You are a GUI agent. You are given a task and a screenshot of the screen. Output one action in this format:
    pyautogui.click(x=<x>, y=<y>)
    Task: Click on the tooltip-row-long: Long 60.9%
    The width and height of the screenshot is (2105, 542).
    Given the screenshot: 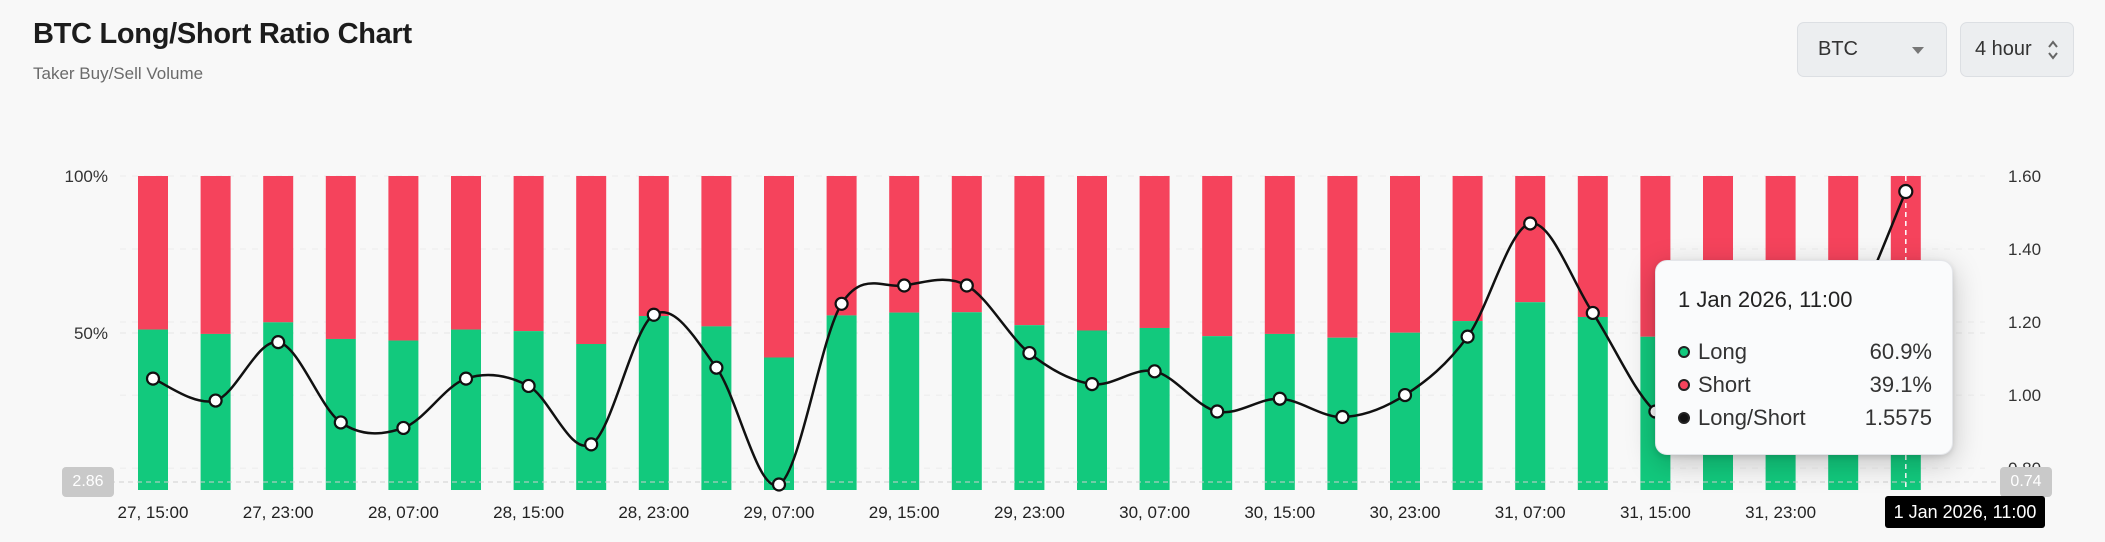 What is the action you would take?
    pyautogui.click(x=1805, y=351)
    